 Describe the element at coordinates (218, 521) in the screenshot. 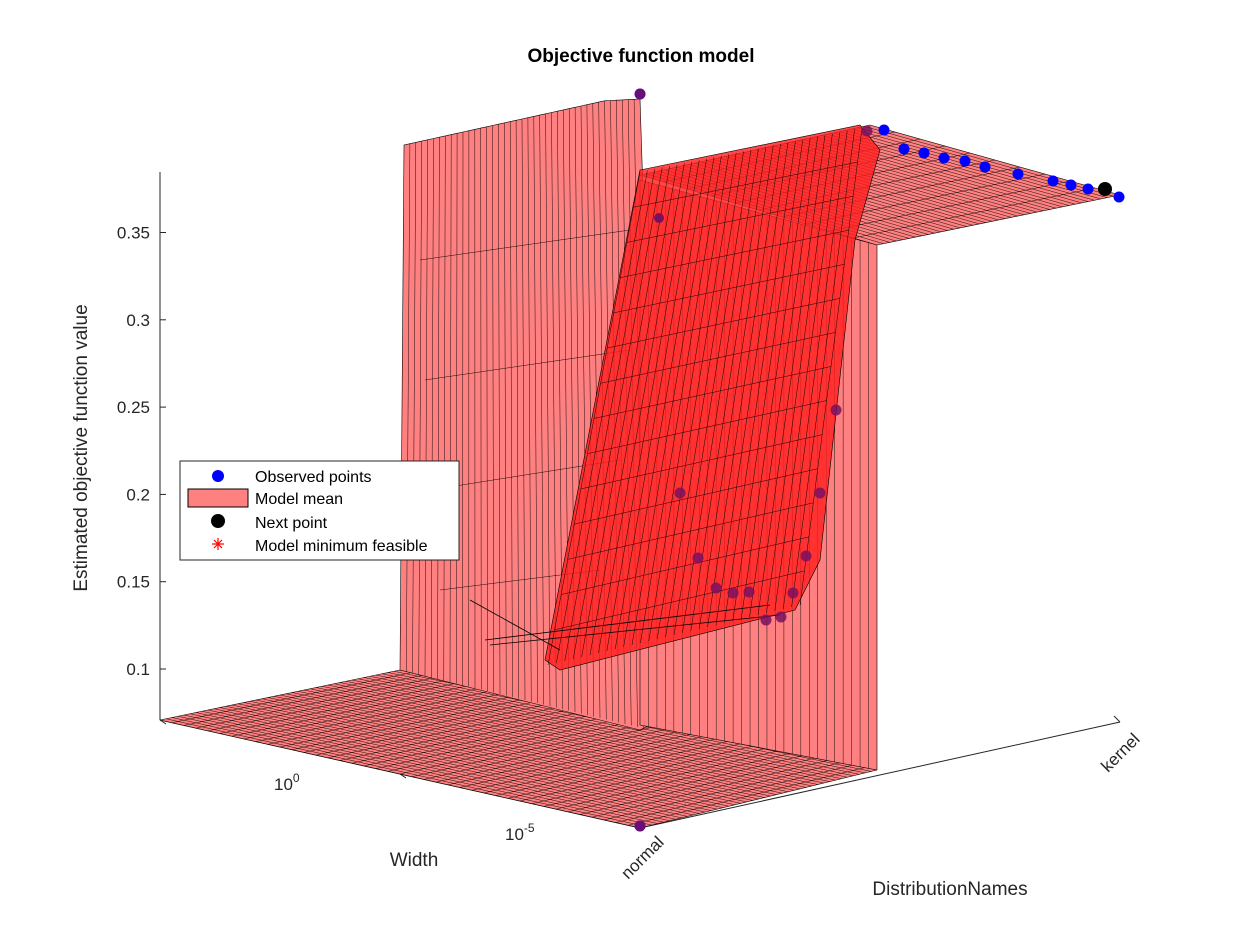

I see `legend-next-point-marker` at that location.